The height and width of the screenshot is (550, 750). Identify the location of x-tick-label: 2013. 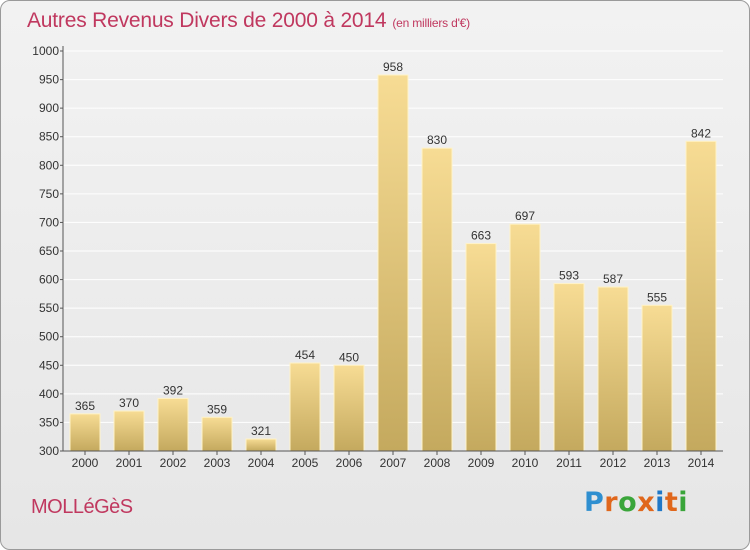
(657, 463).